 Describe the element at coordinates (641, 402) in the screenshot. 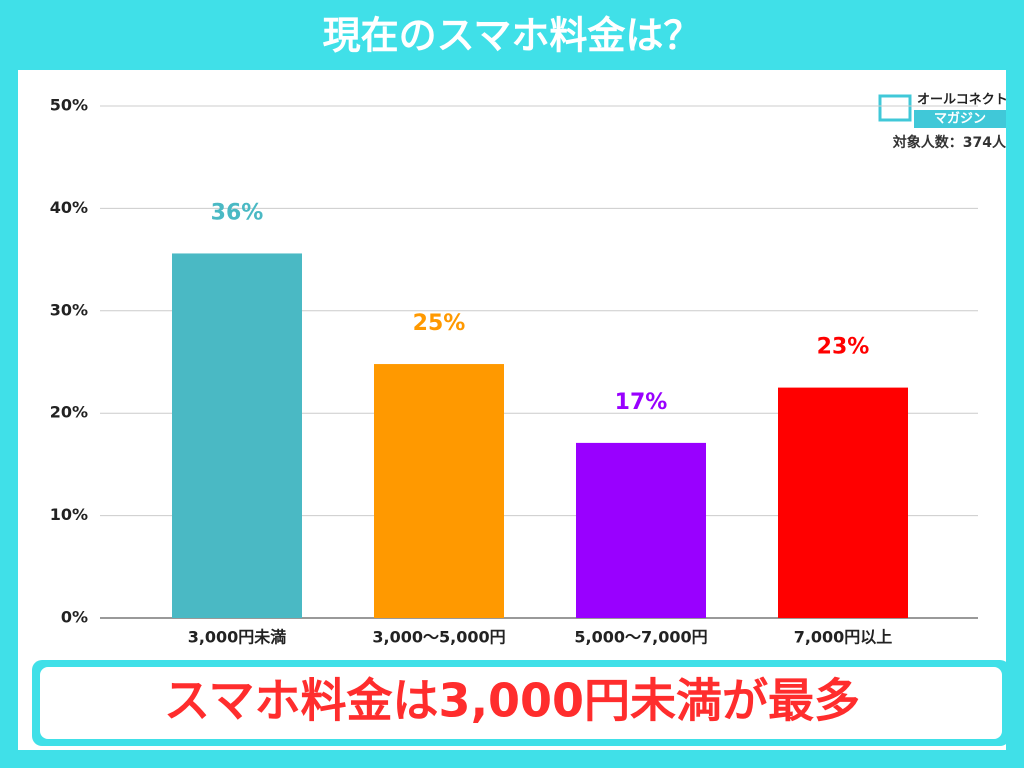

I see `value-label: 17%` at that location.